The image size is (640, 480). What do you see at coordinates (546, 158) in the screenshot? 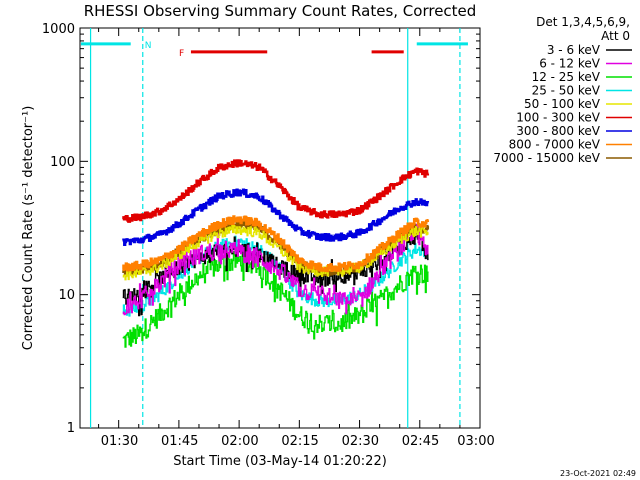
I see `legend-label: 7000 - 15000 keV` at bounding box center [546, 158].